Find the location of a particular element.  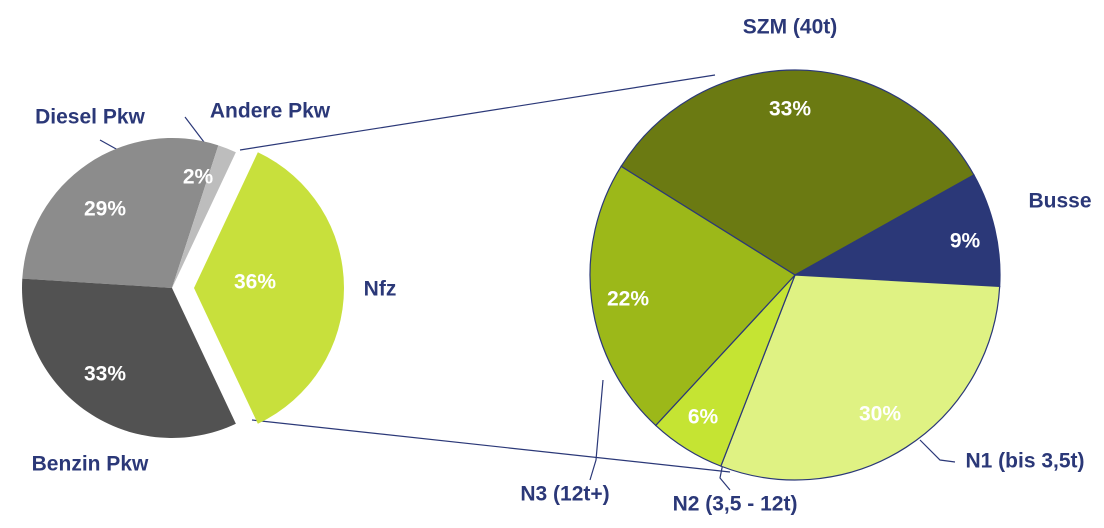

value-label: 36% is located at coordinates (255, 282).